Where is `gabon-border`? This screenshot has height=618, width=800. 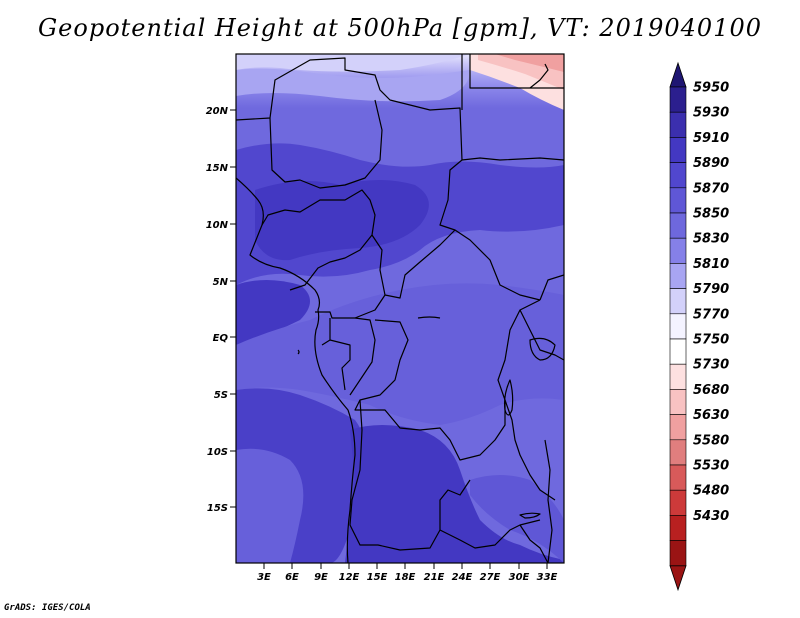 gabon-border is located at coordinates (336, 354).